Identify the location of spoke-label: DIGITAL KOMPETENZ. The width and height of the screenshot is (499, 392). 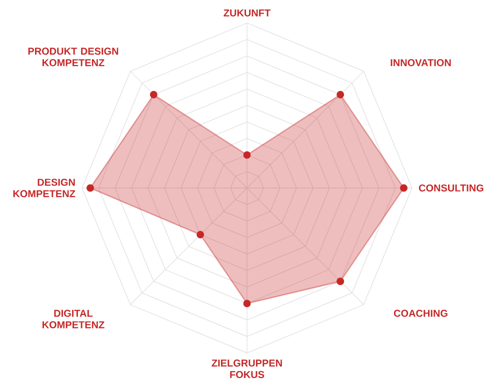
(73, 319).